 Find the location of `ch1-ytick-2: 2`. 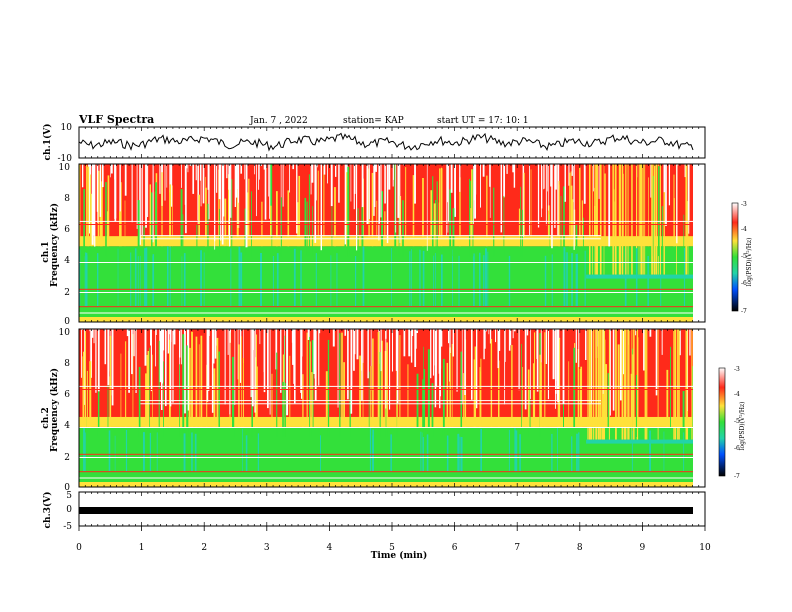

ch1-ytick-2: 2 is located at coordinates (67, 293).